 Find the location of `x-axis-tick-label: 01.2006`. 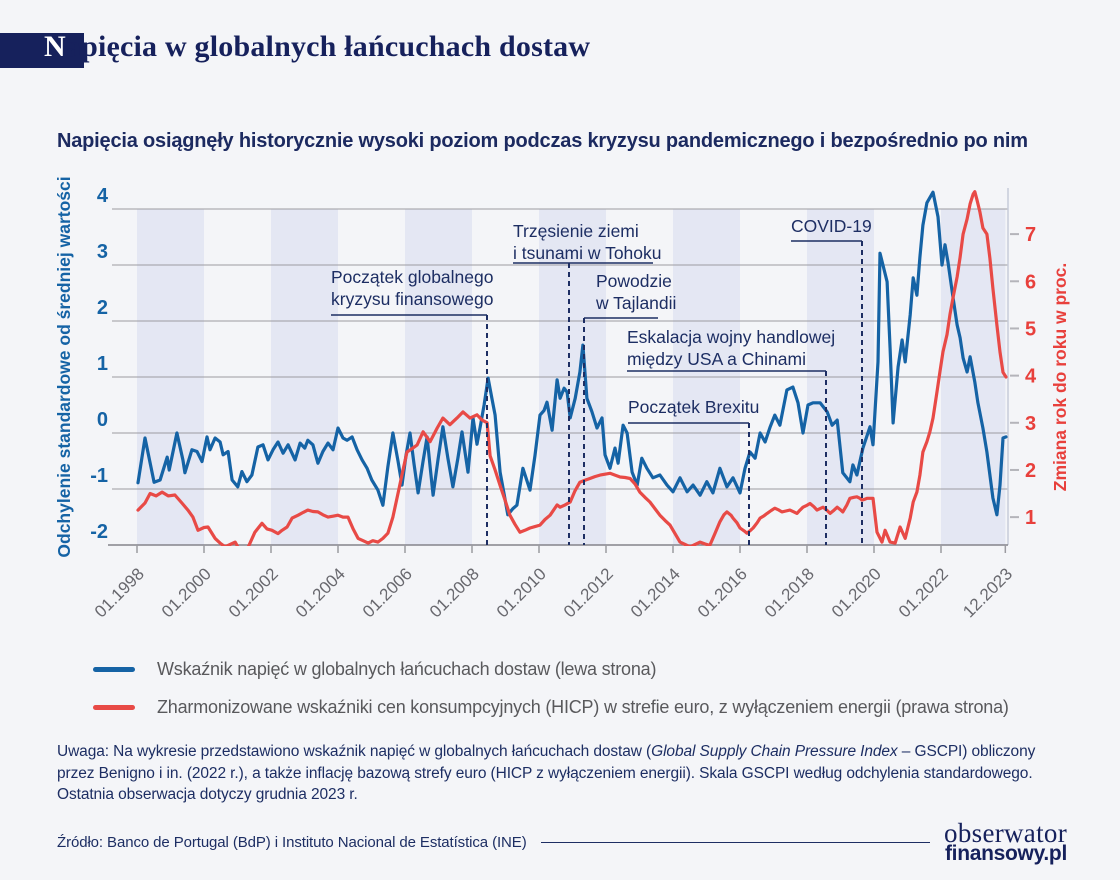

x-axis-tick-label: 01.2006 is located at coordinates (387, 592).